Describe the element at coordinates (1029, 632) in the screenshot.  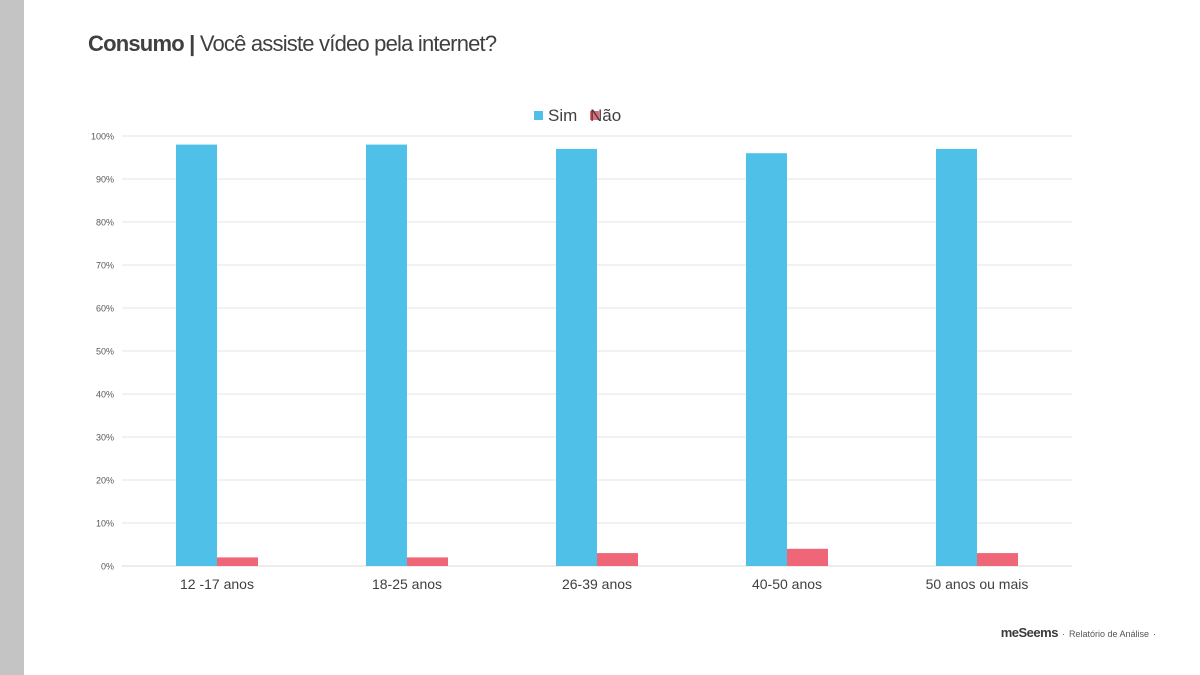
I see `brand-logo: meSeems` at that location.